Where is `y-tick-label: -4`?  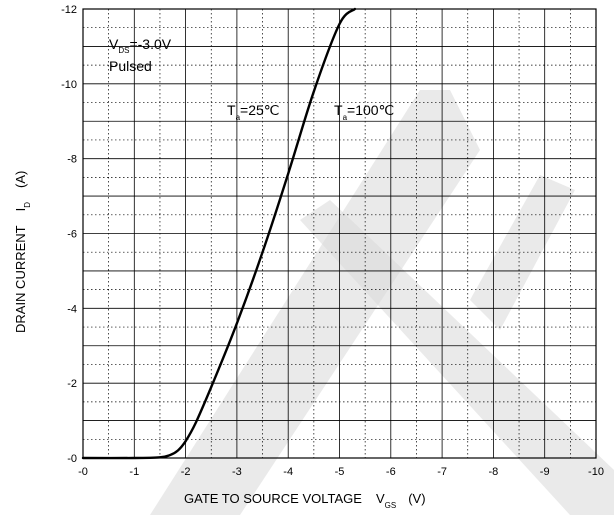
y-tick-label: -4 is located at coordinates (72, 309).